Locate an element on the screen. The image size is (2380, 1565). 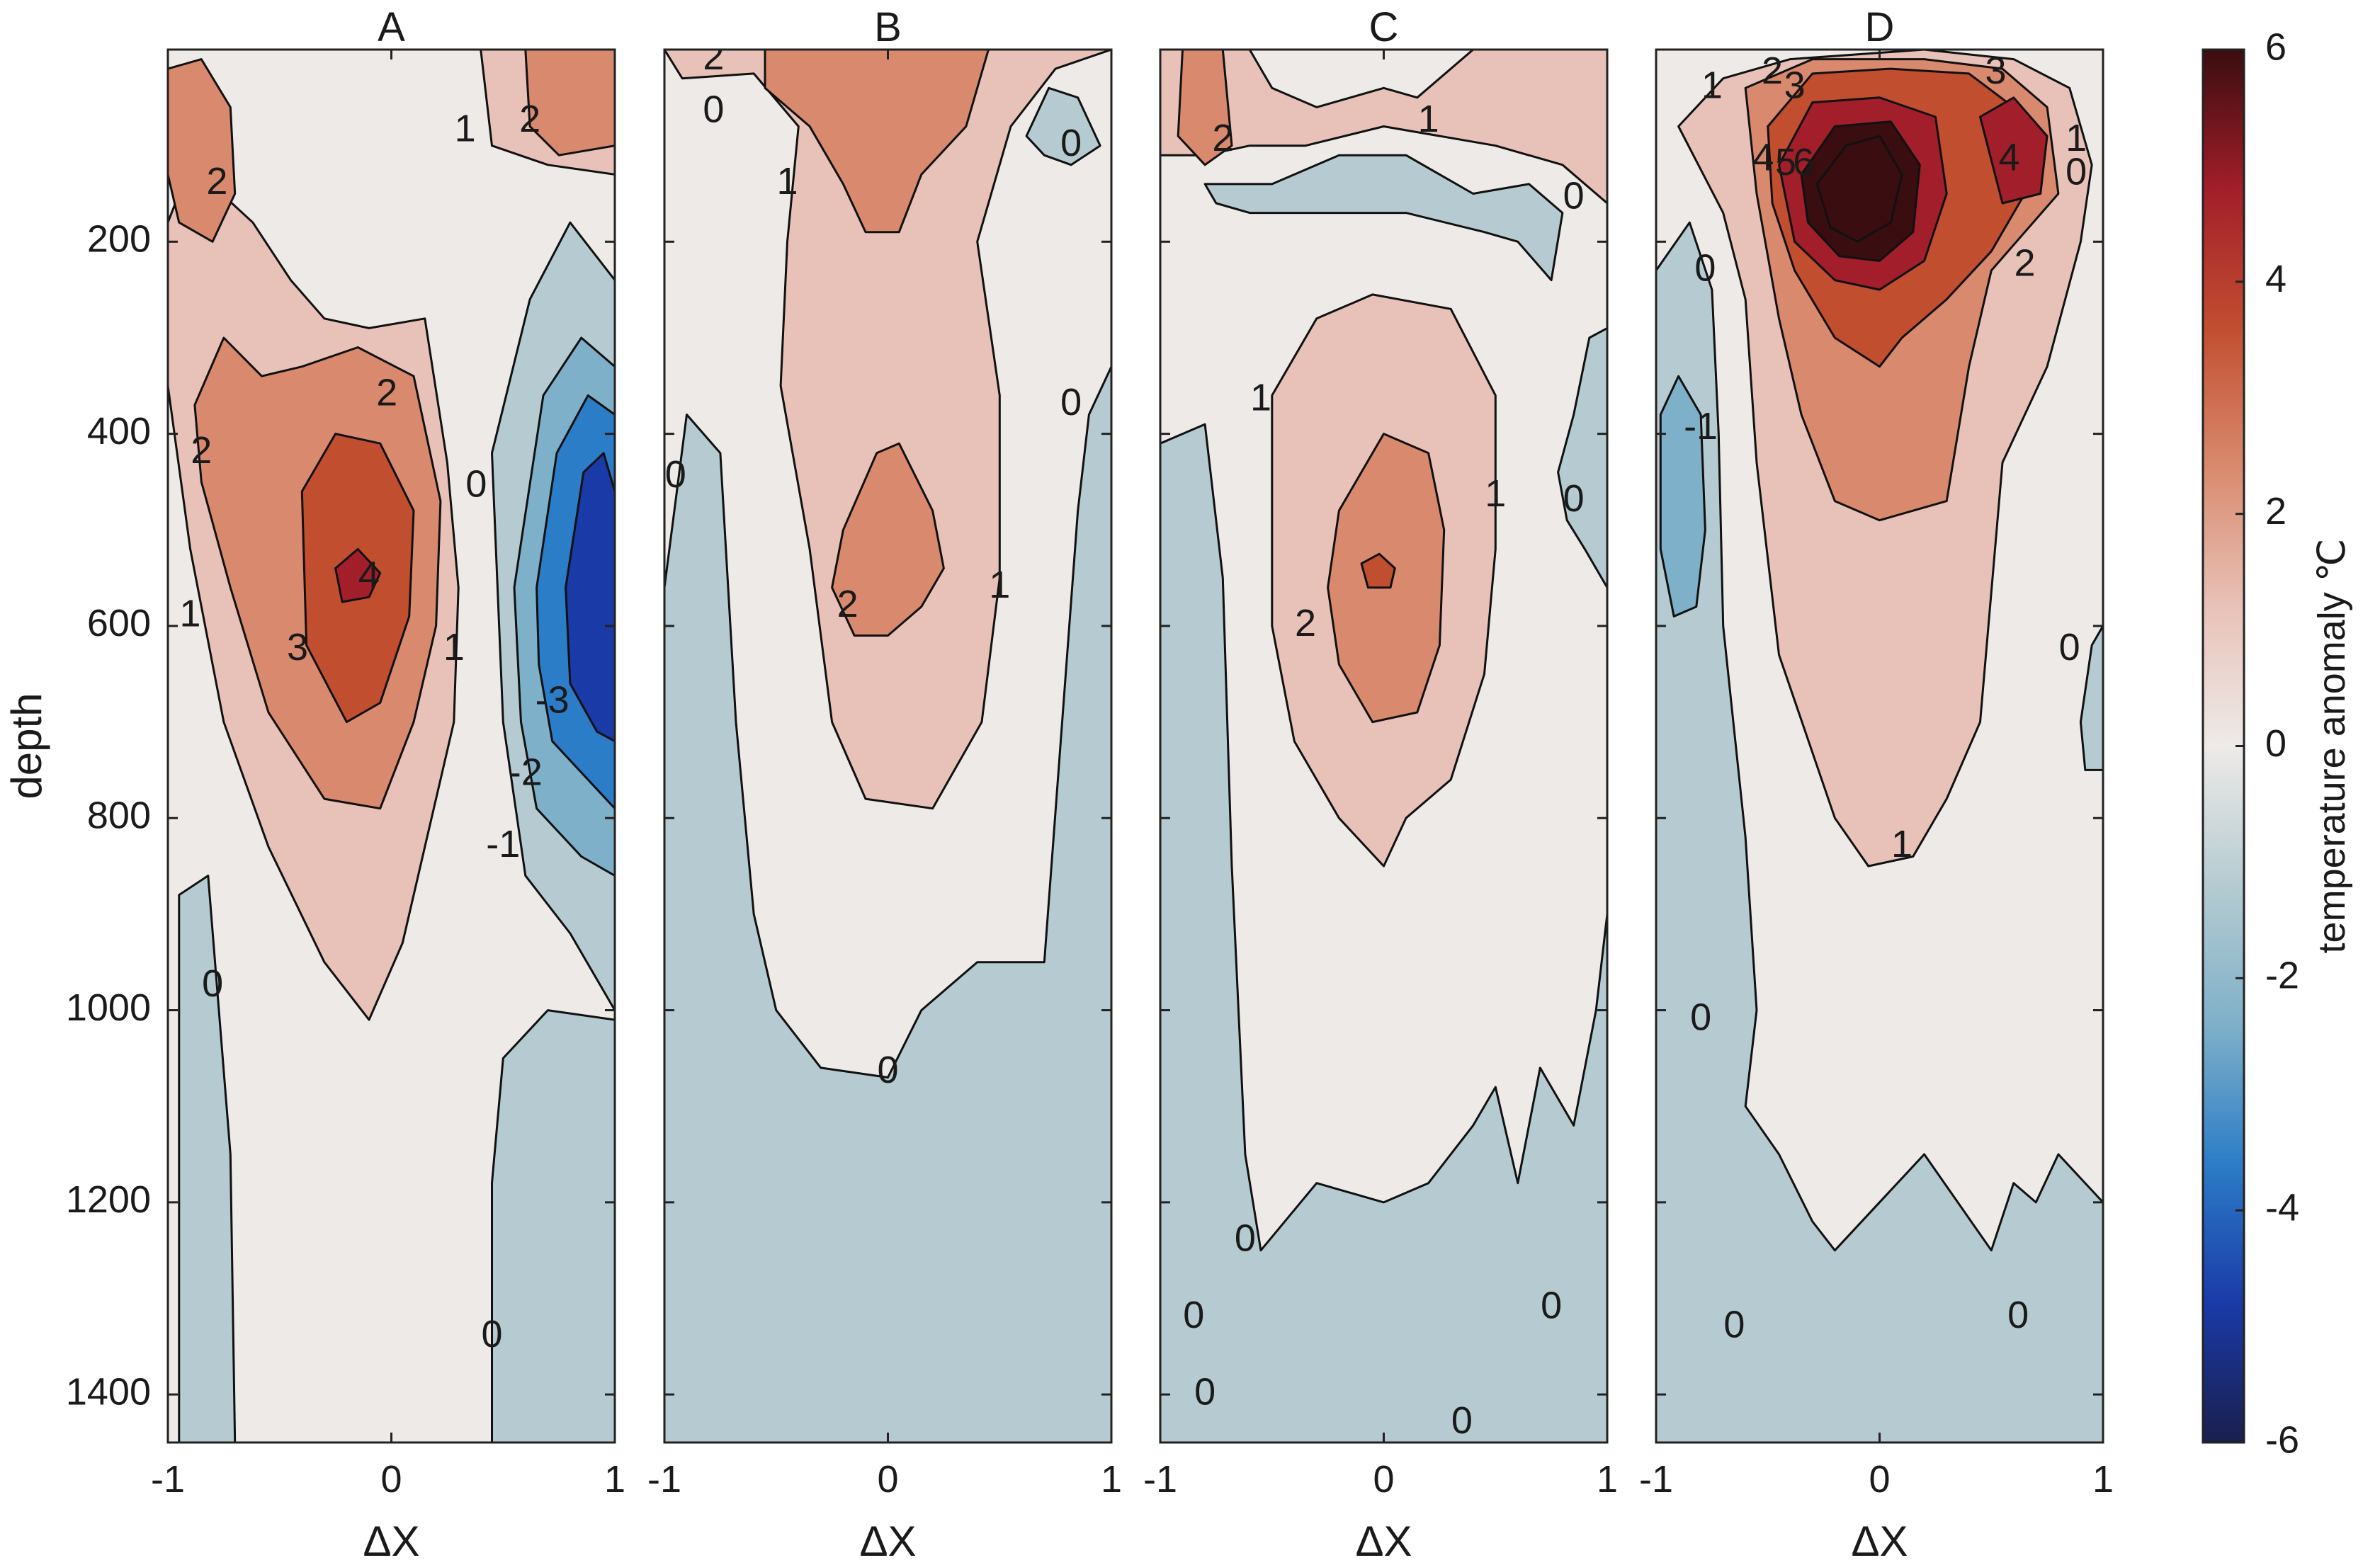
colorbar-tick-label: 6 is located at coordinates (2275, 46).